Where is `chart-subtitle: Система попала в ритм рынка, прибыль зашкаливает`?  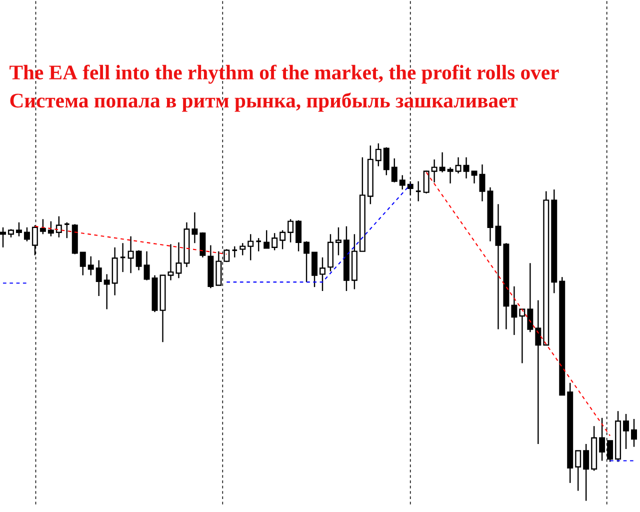
chart-subtitle: Система попала в ритм рынка, прибыль зашкаливает is located at coordinates (264, 102).